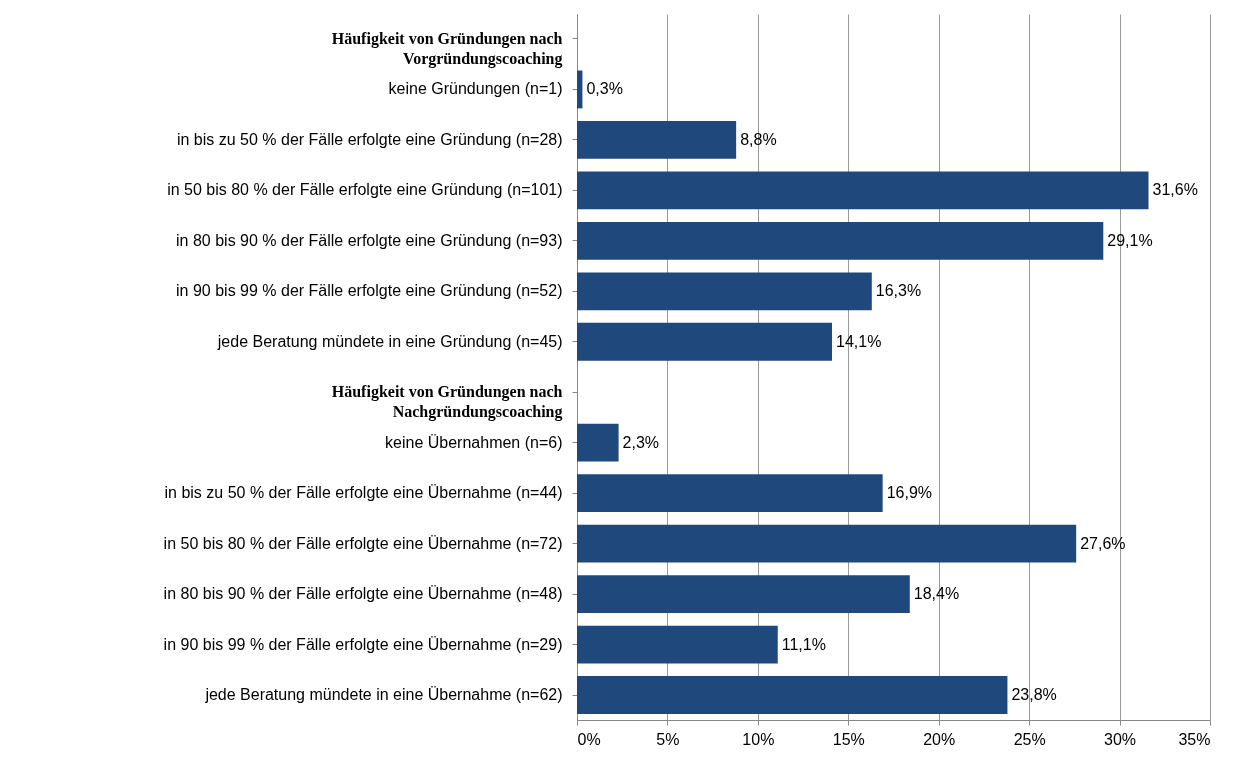 The image size is (1258, 758). Describe the element at coordinates (1103, 543) in the screenshot. I see `data-label: 27,6%` at that location.